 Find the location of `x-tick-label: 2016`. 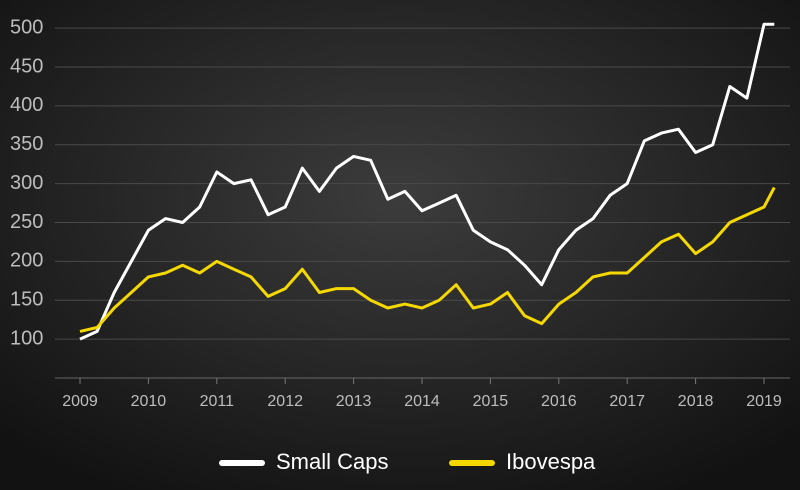

x-tick-label: 2016 is located at coordinates (559, 401).